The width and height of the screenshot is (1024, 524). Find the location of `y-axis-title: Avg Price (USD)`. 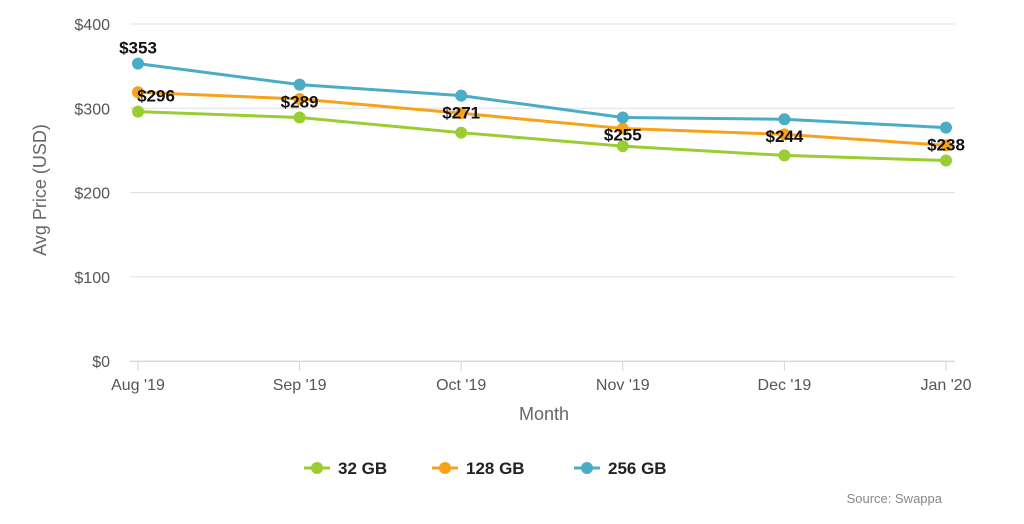

y-axis-title: Avg Price (USD) is located at coordinates (40, 190).